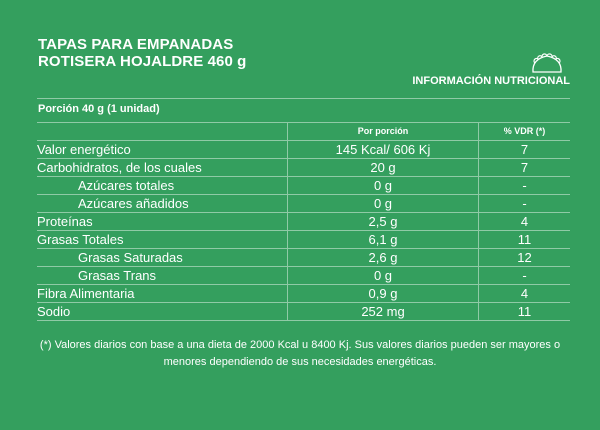 The width and height of the screenshot is (600, 430). I want to click on nutrient-value: 20 g, so click(383, 167).